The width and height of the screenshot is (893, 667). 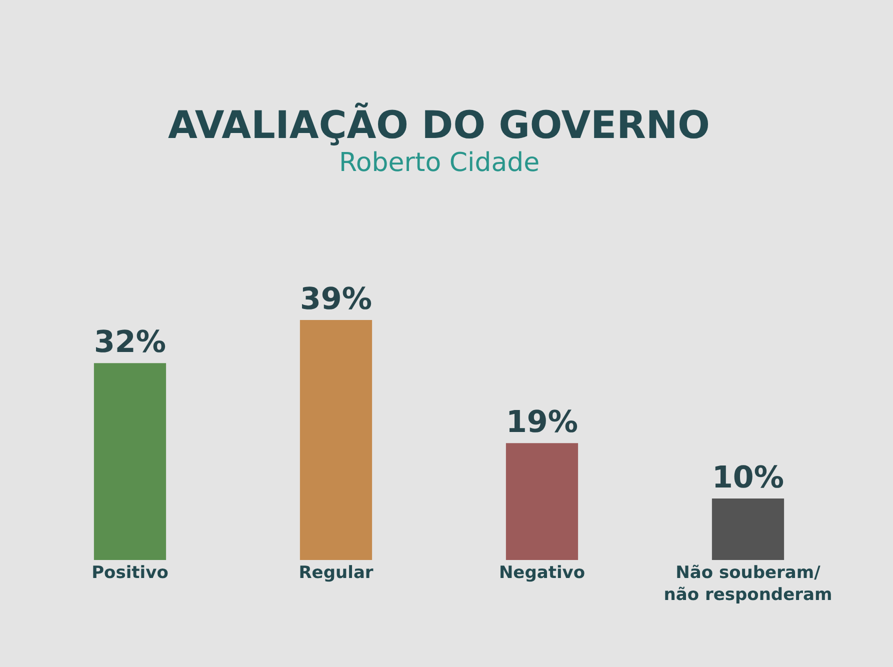 I want to click on chart-subtitle: Roberto Cidade, so click(x=439, y=163).